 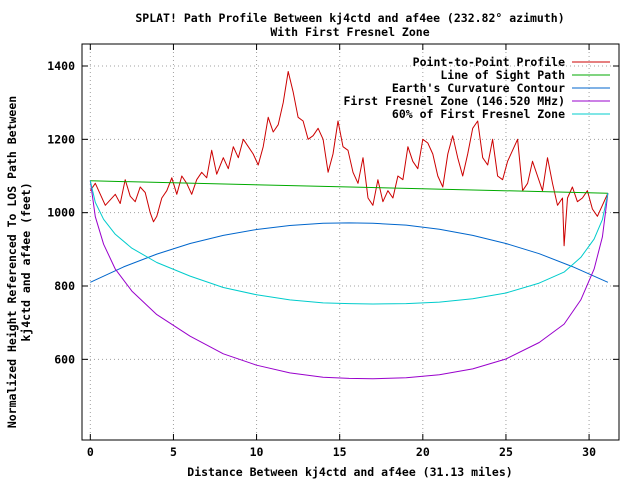 I want to click on x-tick-label: 30, so click(x=589, y=452).